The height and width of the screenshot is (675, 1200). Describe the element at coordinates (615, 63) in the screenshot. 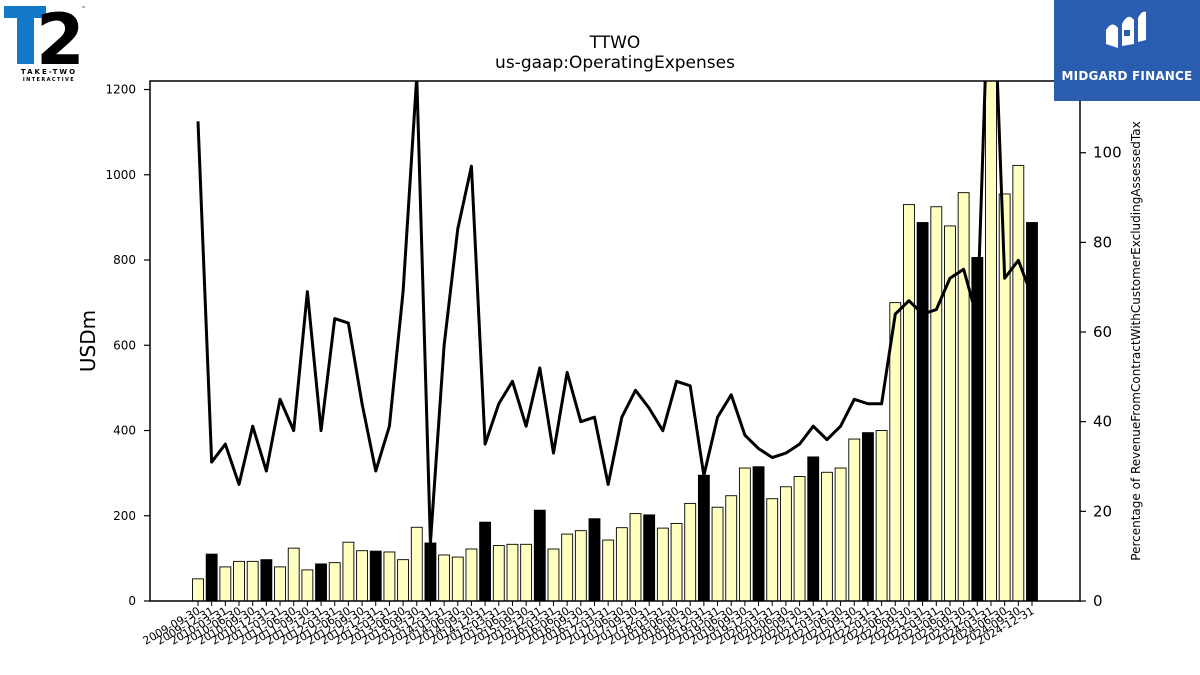

I see `chart-subtitle: us-gaap:OperatingExpenses` at that location.